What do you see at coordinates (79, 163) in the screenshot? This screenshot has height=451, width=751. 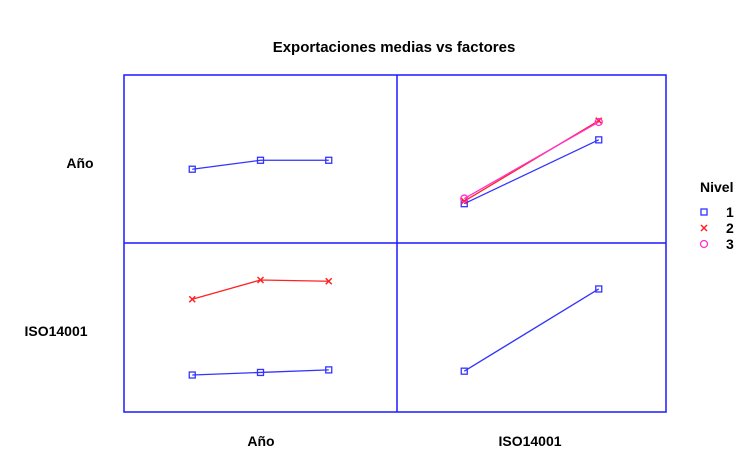 I see `row-label-ano: Año` at bounding box center [79, 163].